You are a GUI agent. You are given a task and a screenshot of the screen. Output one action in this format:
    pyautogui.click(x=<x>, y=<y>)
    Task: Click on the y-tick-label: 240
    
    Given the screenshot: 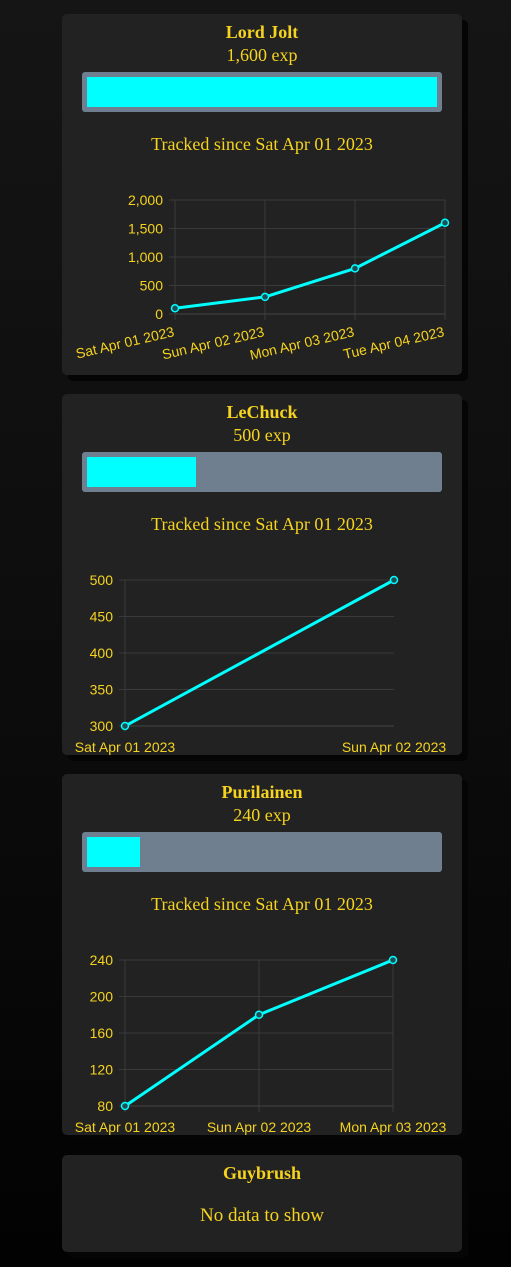 What is the action you would take?
    pyautogui.click(x=102, y=960)
    